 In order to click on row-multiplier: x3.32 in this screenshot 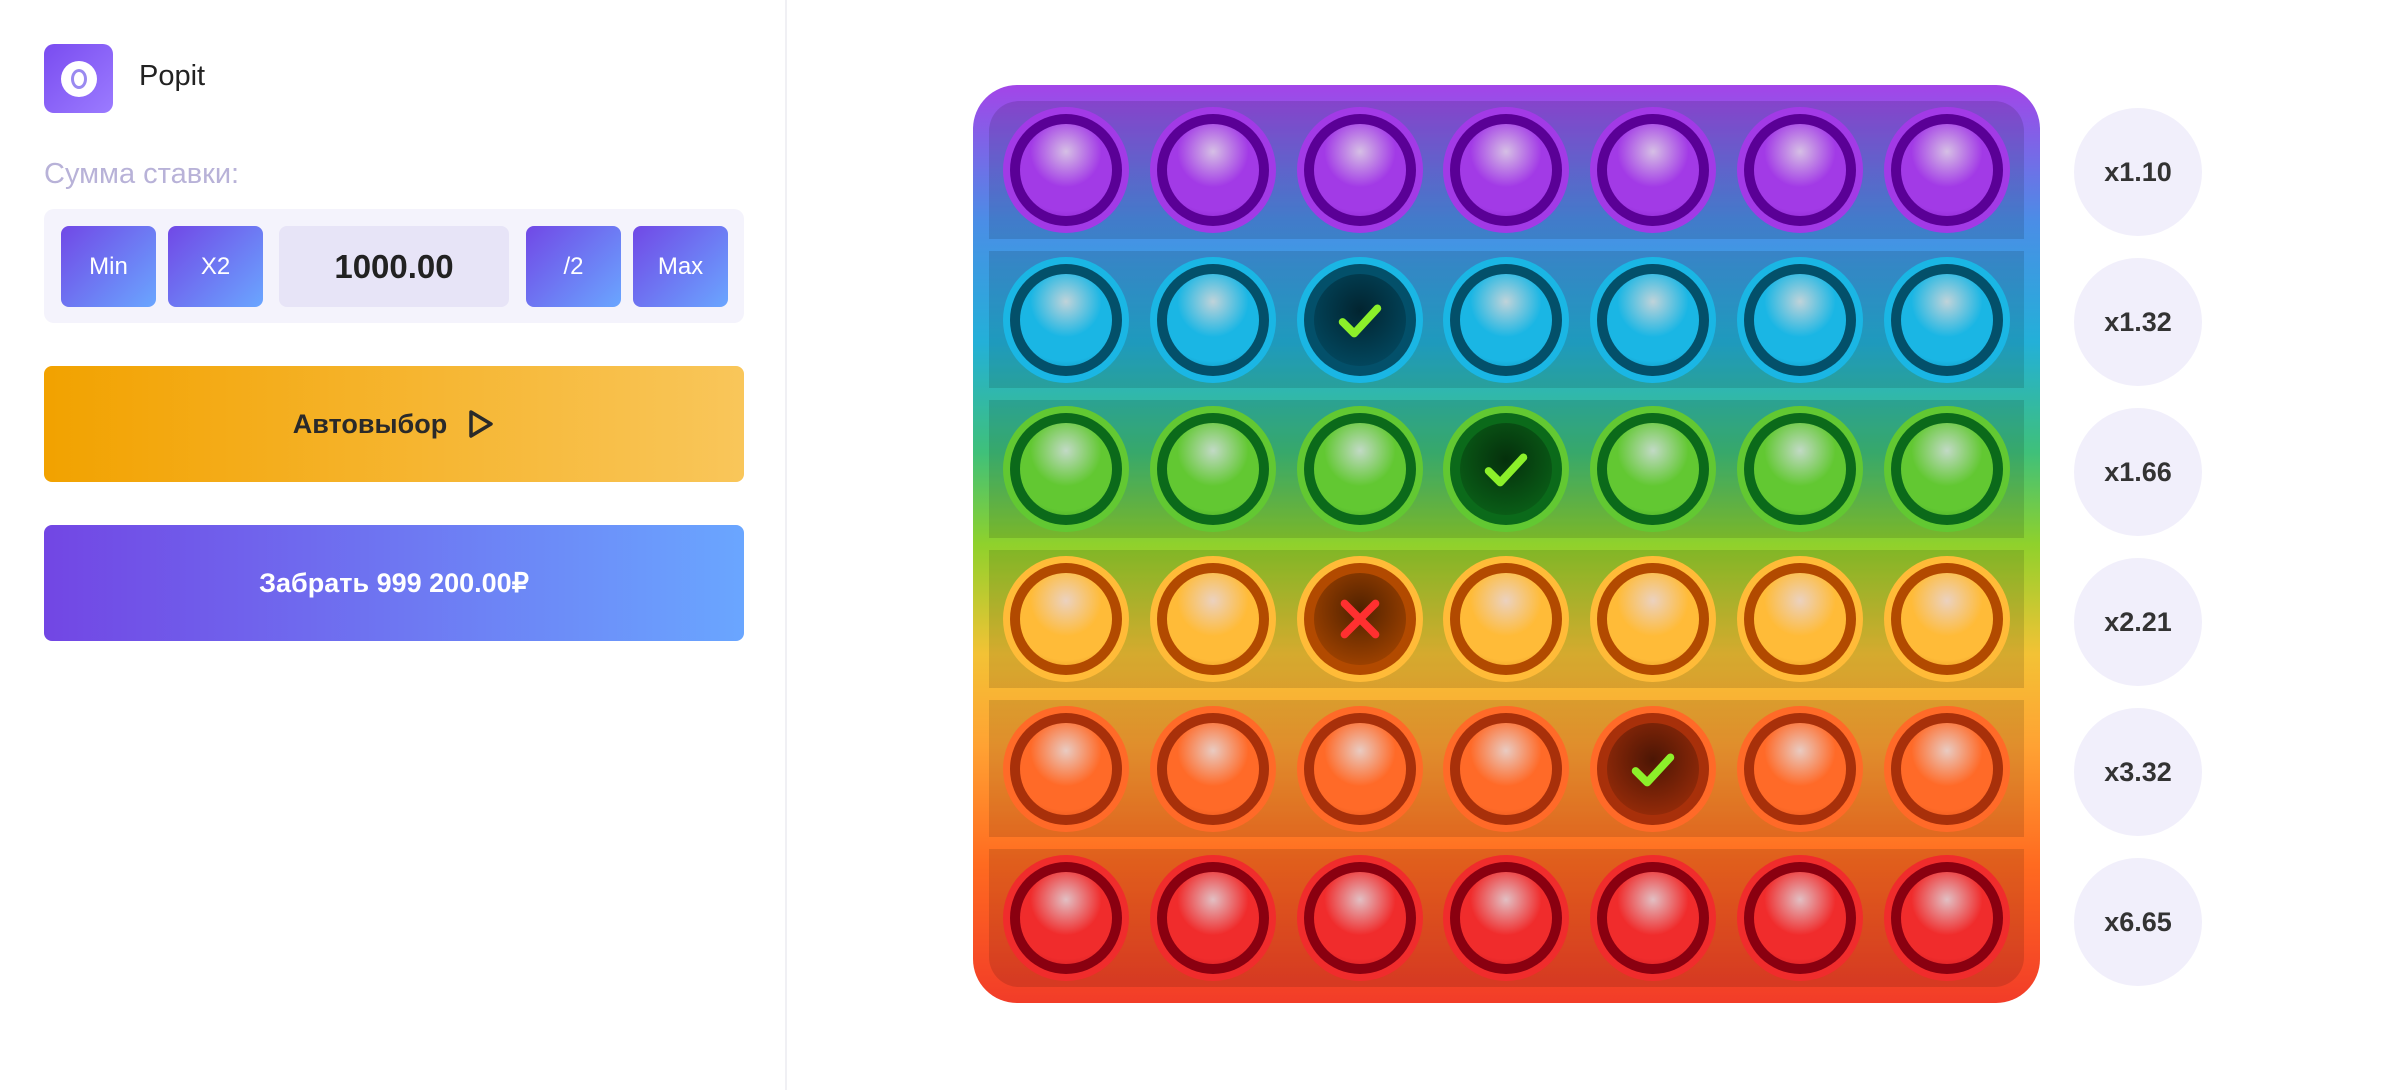, I will do `click(2138, 772)`.